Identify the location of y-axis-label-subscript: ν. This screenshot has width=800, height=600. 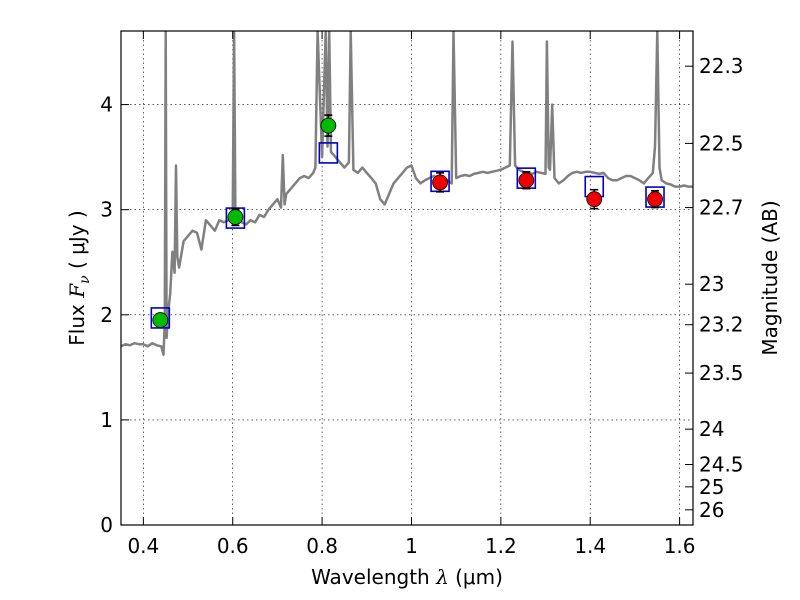
(85, 279).